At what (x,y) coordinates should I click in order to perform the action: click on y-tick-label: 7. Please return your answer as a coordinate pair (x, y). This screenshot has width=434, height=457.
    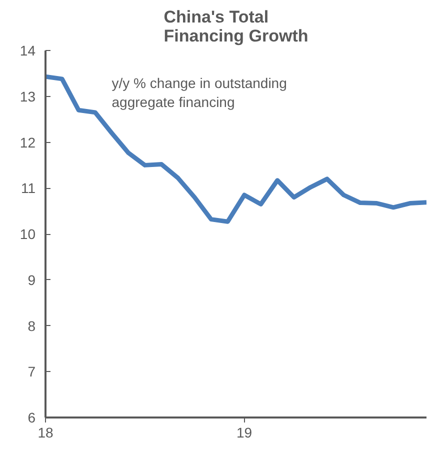
    Looking at the image, I should click on (32, 372).